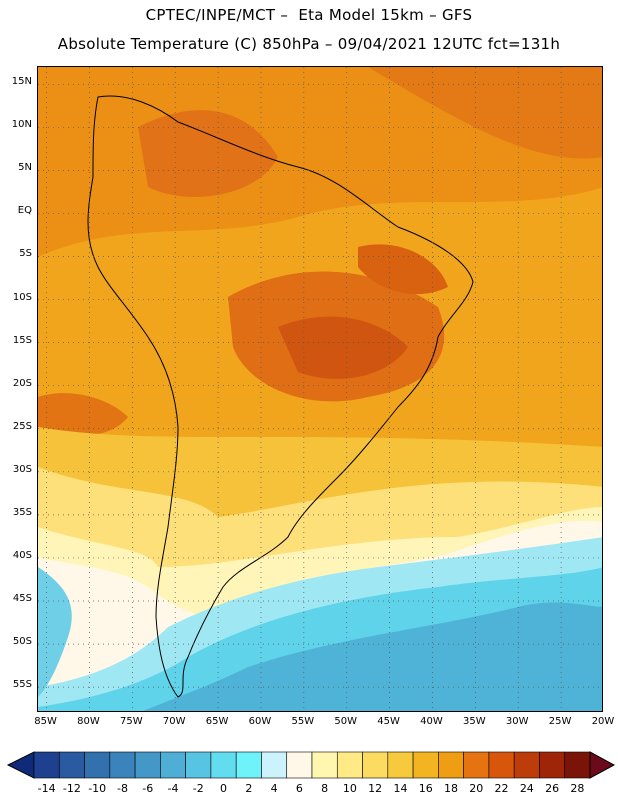 This screenshot has width=618, height=800. Describe the element at coordinates (388, 721) in the screenshot. I see `longitude-label: 45W` at that location.